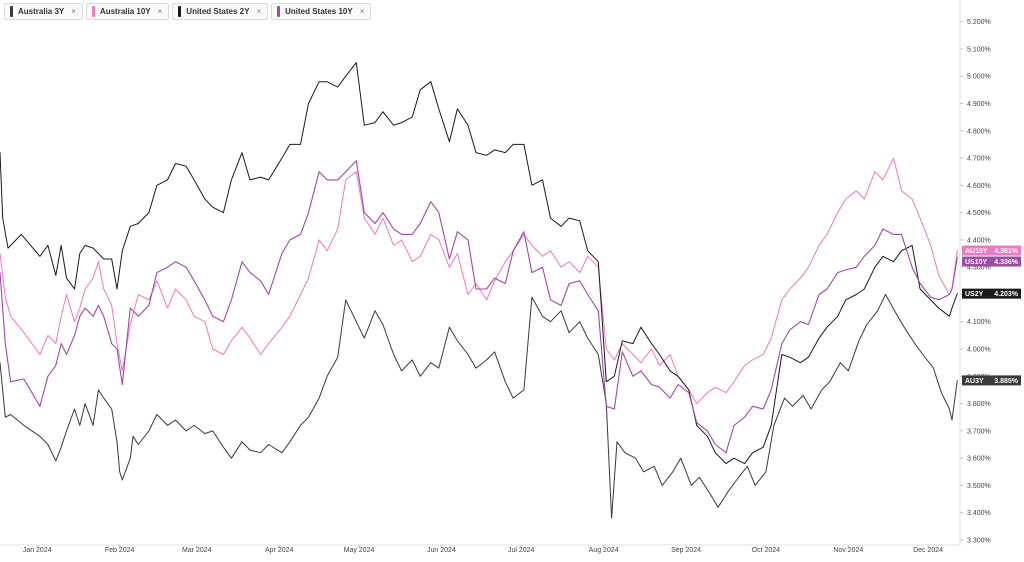 This screenshot has height=562, width=1024. What do you see at coordinates (1006, 251) in the screenshot?
I see `series-last-value: 4.361%` at bounding box center [1006, 251].